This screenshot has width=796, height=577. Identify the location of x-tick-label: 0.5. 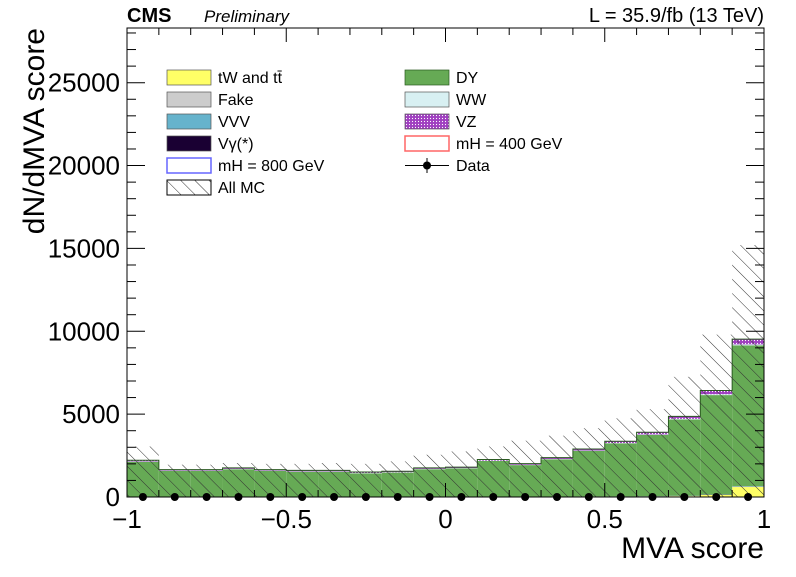
(605, 519).